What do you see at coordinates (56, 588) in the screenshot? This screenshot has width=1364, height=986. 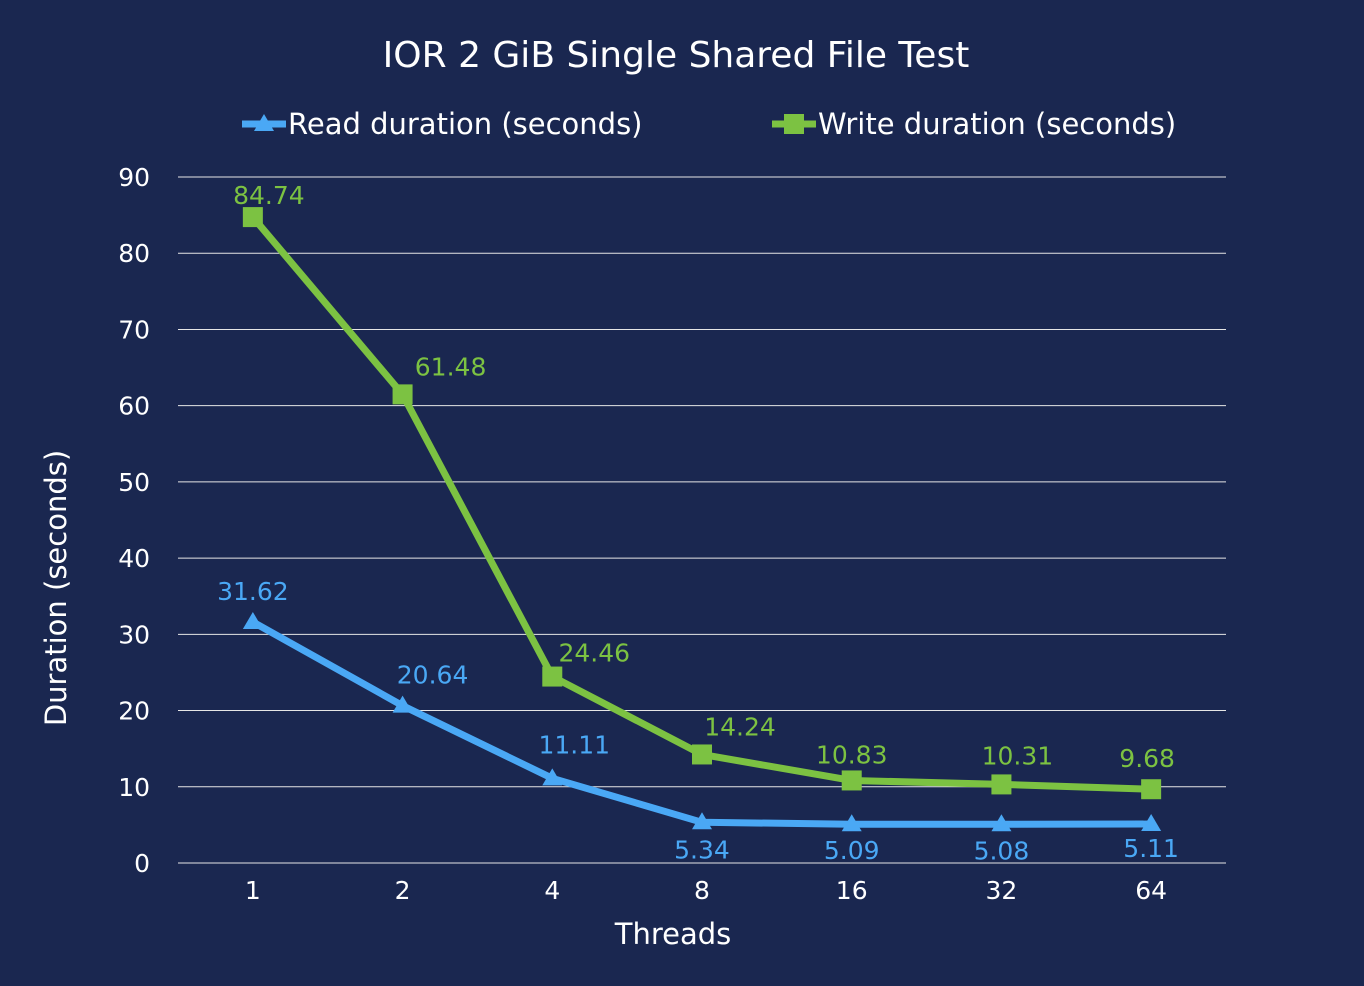 I see `y-axis-title: Duration (seconds)` at bounding box center [56, 588].